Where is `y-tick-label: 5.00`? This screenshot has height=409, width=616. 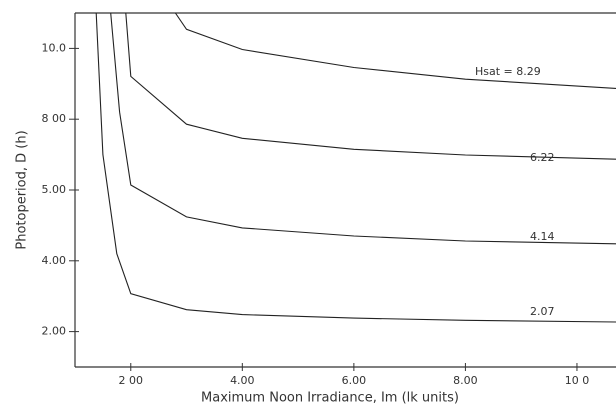 y-tick-label: 5.00 is located at coordinates (54, 189).